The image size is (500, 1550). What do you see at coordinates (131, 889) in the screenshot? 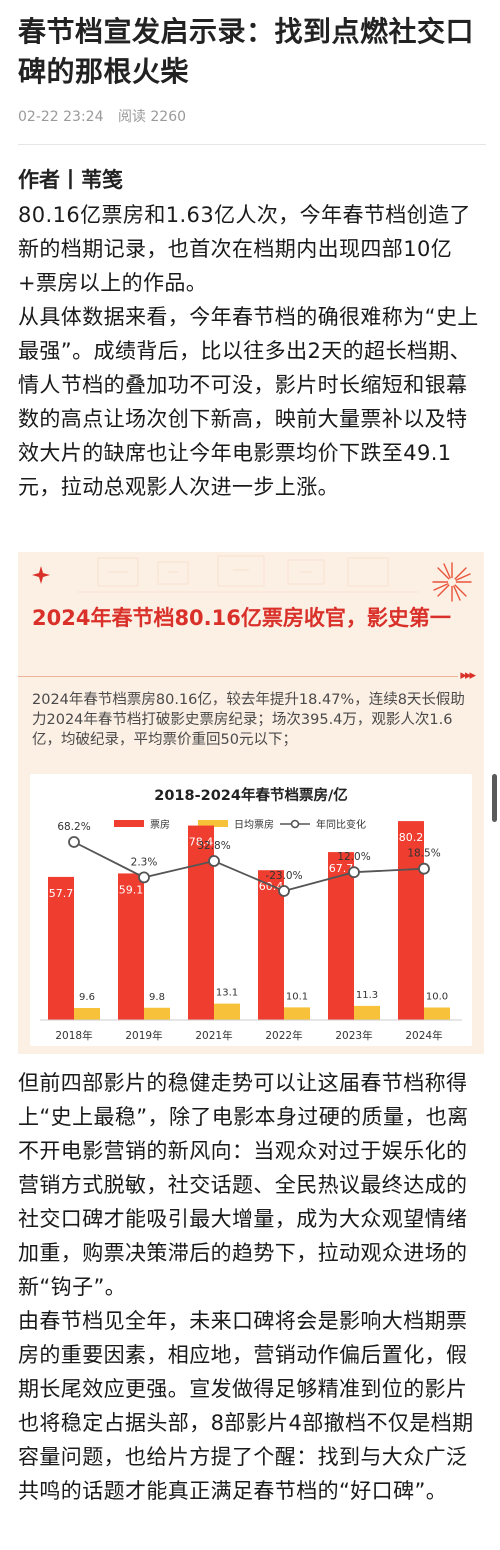
I see `bar-boxoffice-label: 59.1` at bounding box center [131, 889].